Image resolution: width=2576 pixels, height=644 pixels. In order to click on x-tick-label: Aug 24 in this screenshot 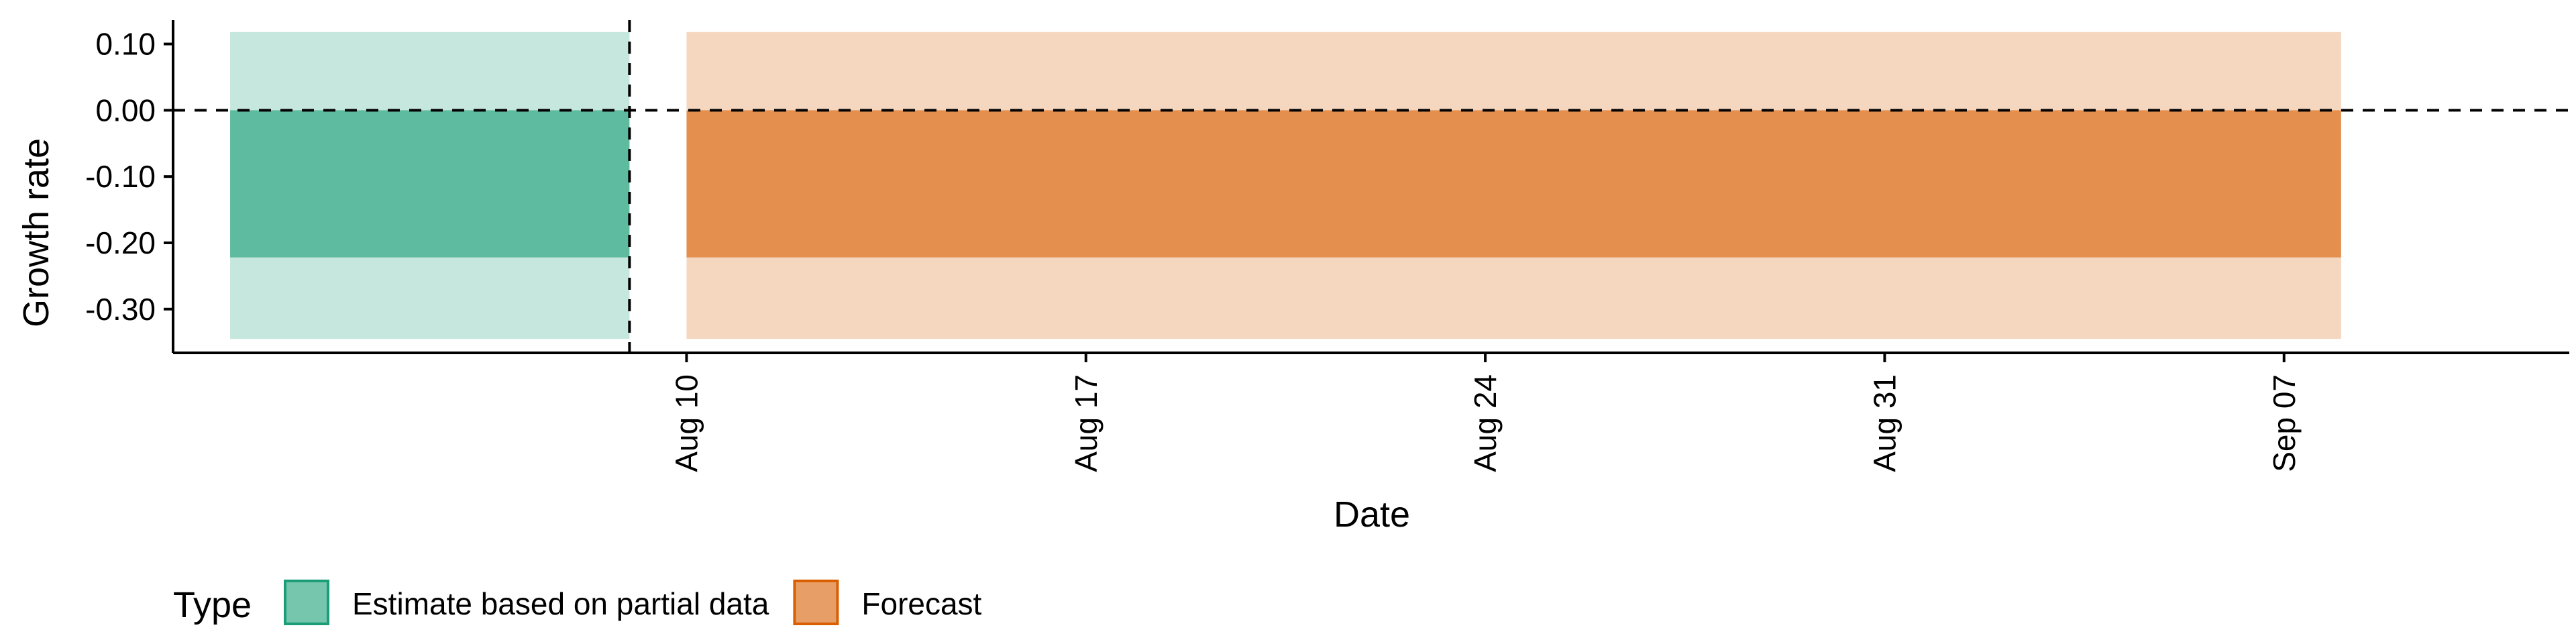, I will do `click(1485, 423)`.